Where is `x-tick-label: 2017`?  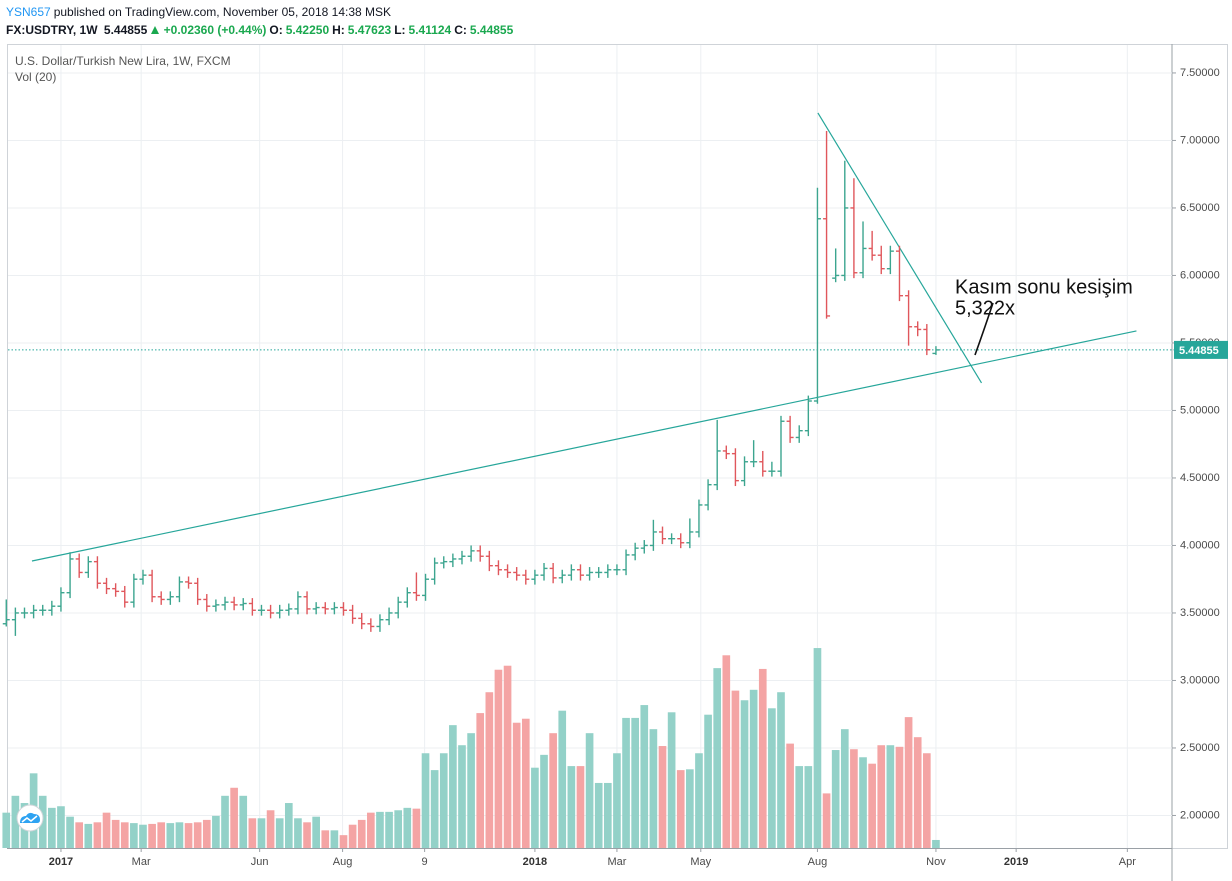 x-tick-label: 2017 is located at coordinates (61, 862).